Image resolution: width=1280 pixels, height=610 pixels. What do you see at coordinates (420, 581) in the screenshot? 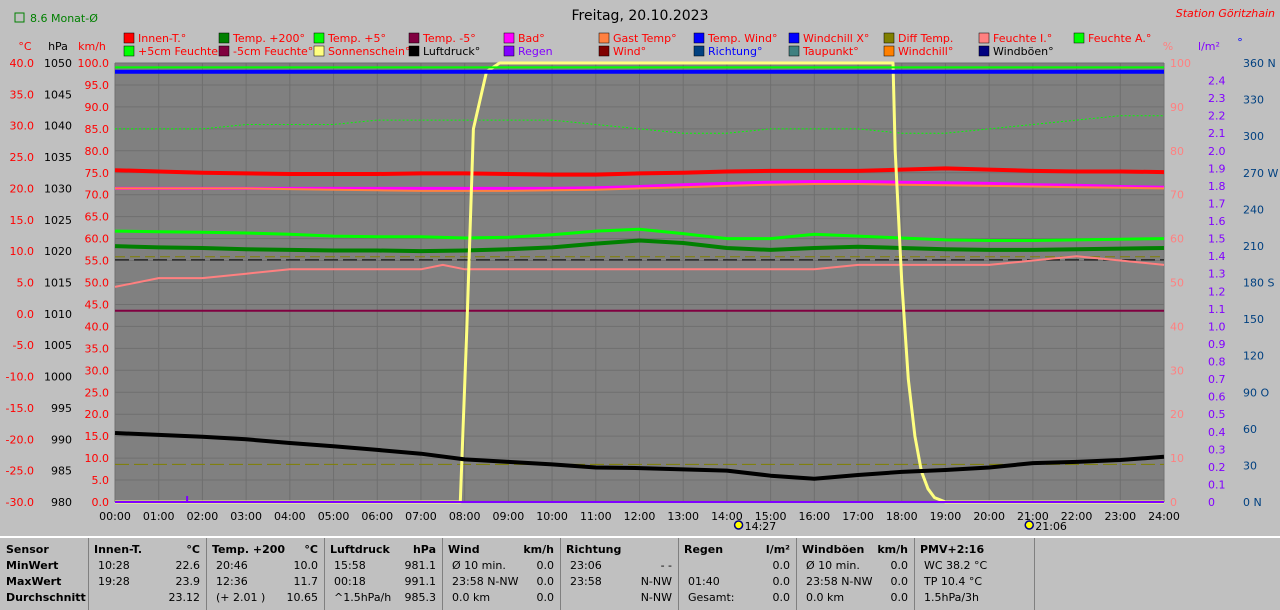
I see `stats-cell-value: 991.1` at bounding box center [420, 581].